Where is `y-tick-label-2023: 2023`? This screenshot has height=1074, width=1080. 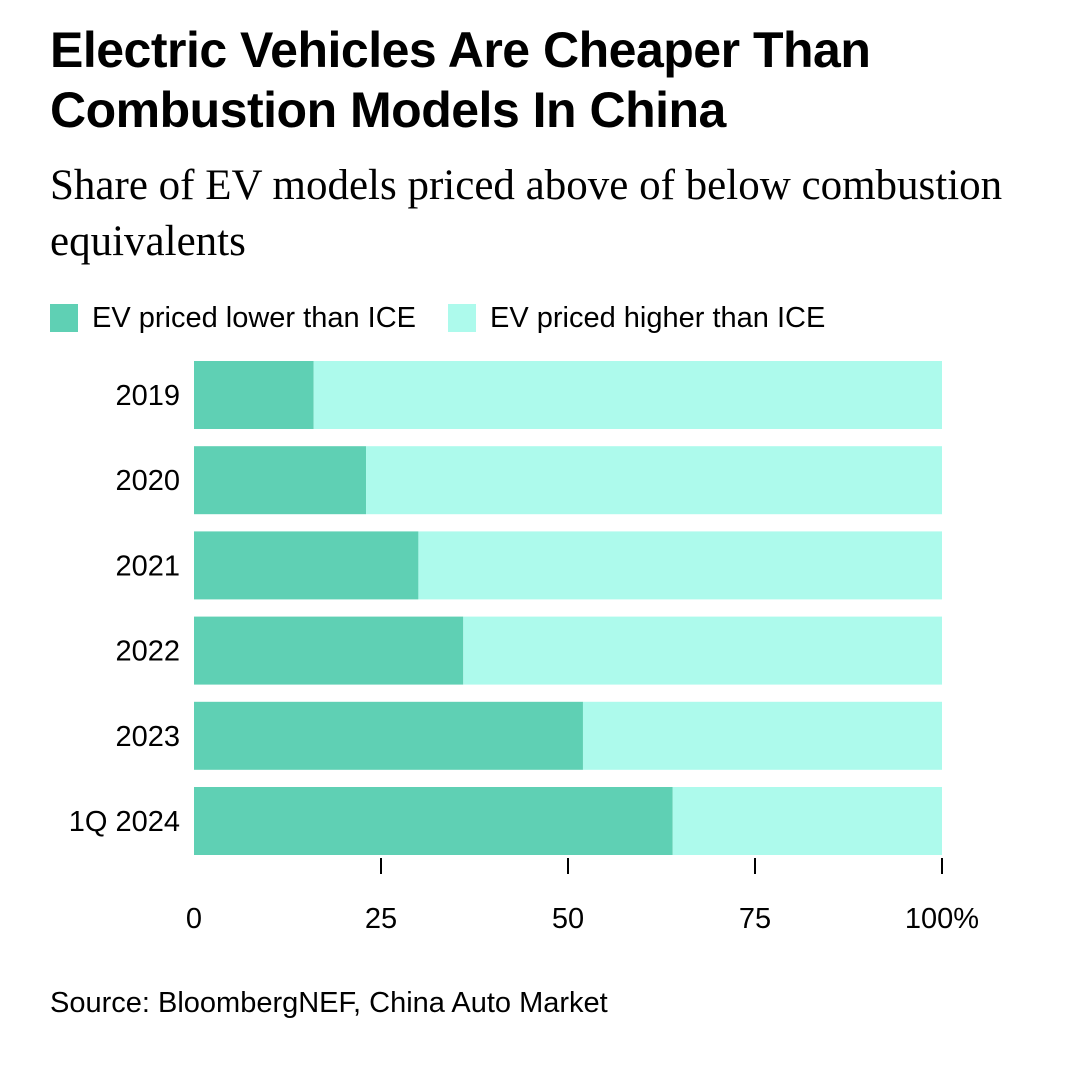 y-tick-label-2023: 2023 is located at coordinates (147, 737).